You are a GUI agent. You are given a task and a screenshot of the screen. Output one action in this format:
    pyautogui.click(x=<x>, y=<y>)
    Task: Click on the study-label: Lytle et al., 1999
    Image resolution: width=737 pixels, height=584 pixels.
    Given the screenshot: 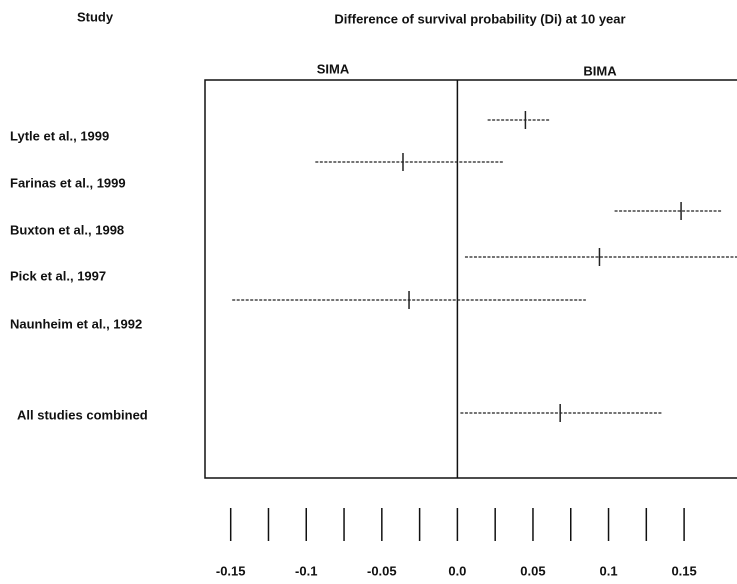 What is the action you would take?
    pyautogui.click(x=59, y=135)
    